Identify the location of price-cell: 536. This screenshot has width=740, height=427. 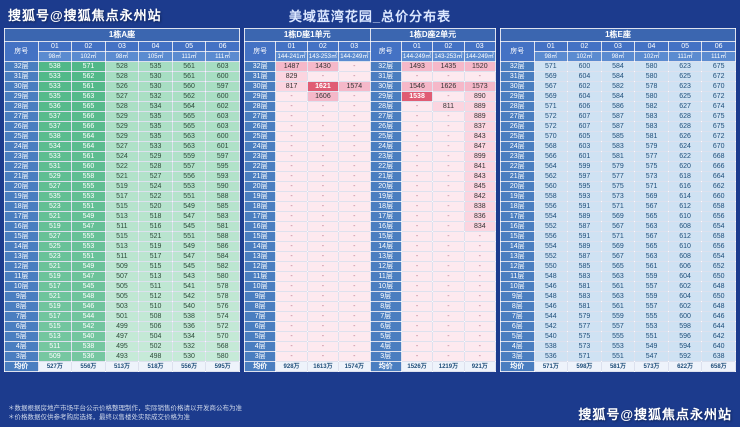
(88, 356).